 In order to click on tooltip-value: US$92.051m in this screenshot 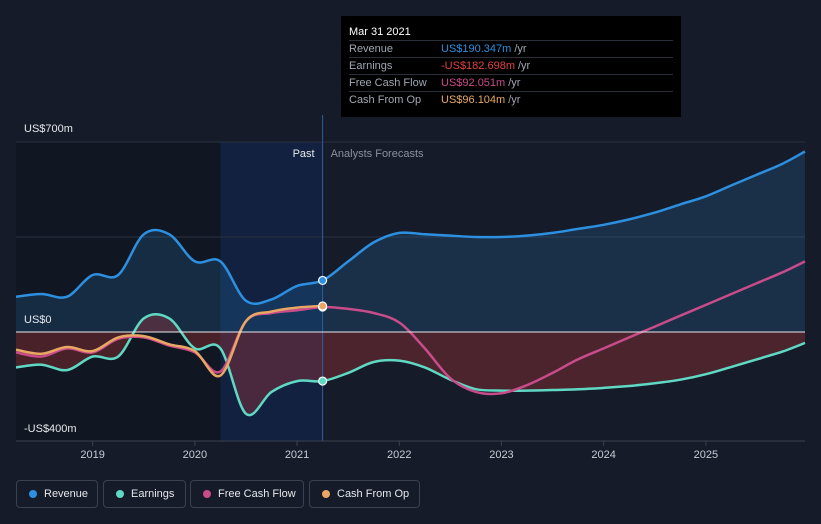, I will do `click(473, 83)`.